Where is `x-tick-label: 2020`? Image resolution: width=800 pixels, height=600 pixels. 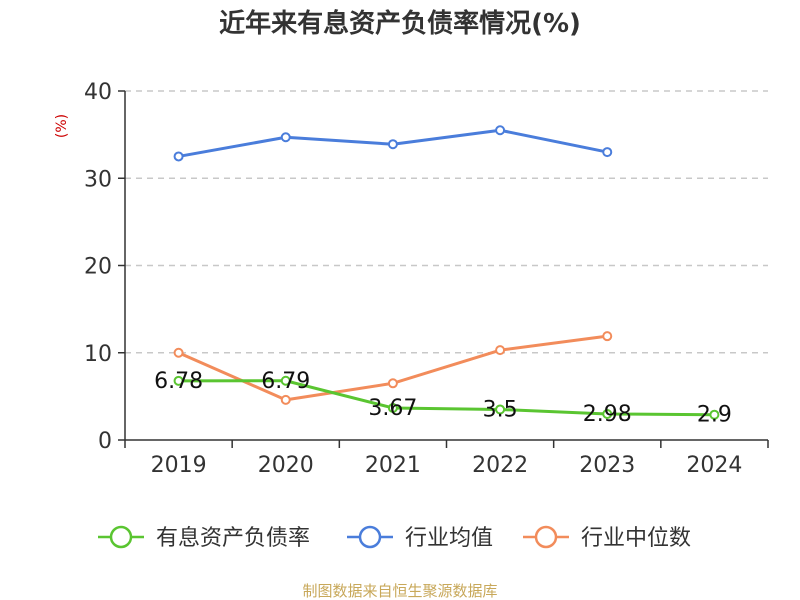 x-tick-label: 2020 is located at coordinates (286, 465).